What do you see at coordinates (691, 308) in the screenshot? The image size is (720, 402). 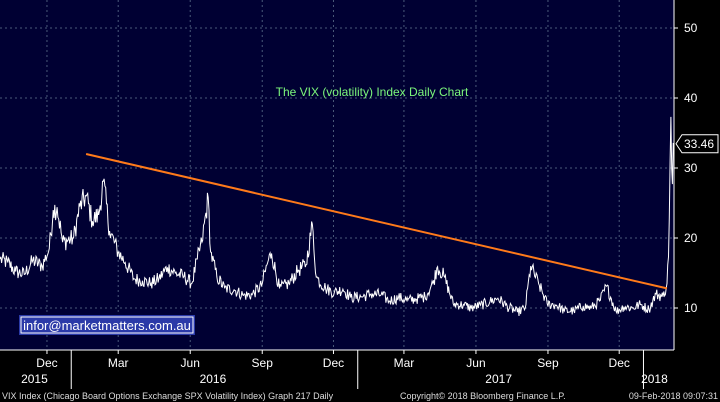 I see `y-tick-label: 10` at bounding box center [691, 308].